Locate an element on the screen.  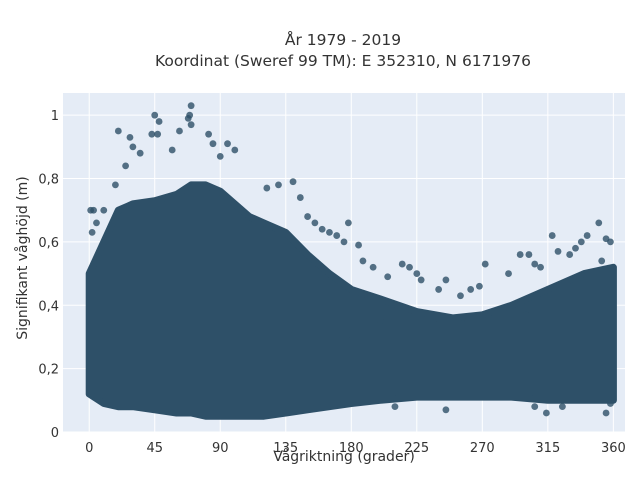
x-axis-label: Vågriktning (grader) is located at coordinates (344, 456).